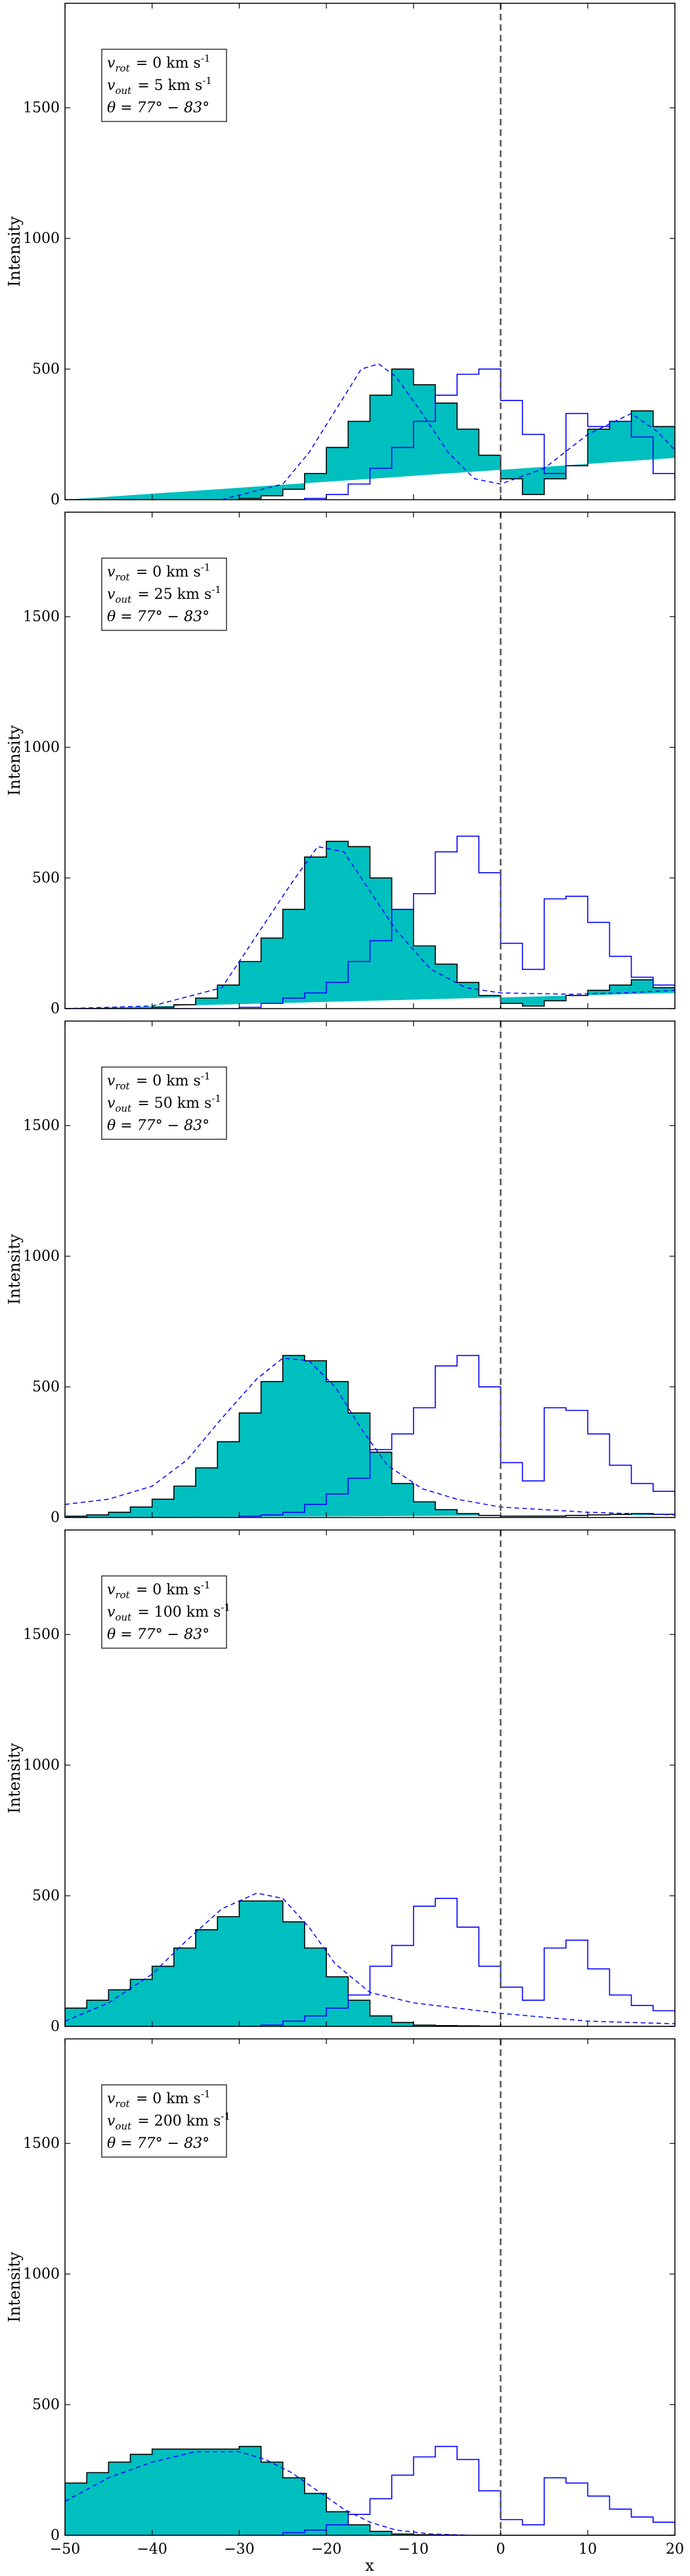 The width and height of the screenshot is (690, 2576). What do you see at coordinates (169, 1613) in the screenshot?
I see `annotation-line: vout = 100 km s-1` at bounding box center [169, 1613].